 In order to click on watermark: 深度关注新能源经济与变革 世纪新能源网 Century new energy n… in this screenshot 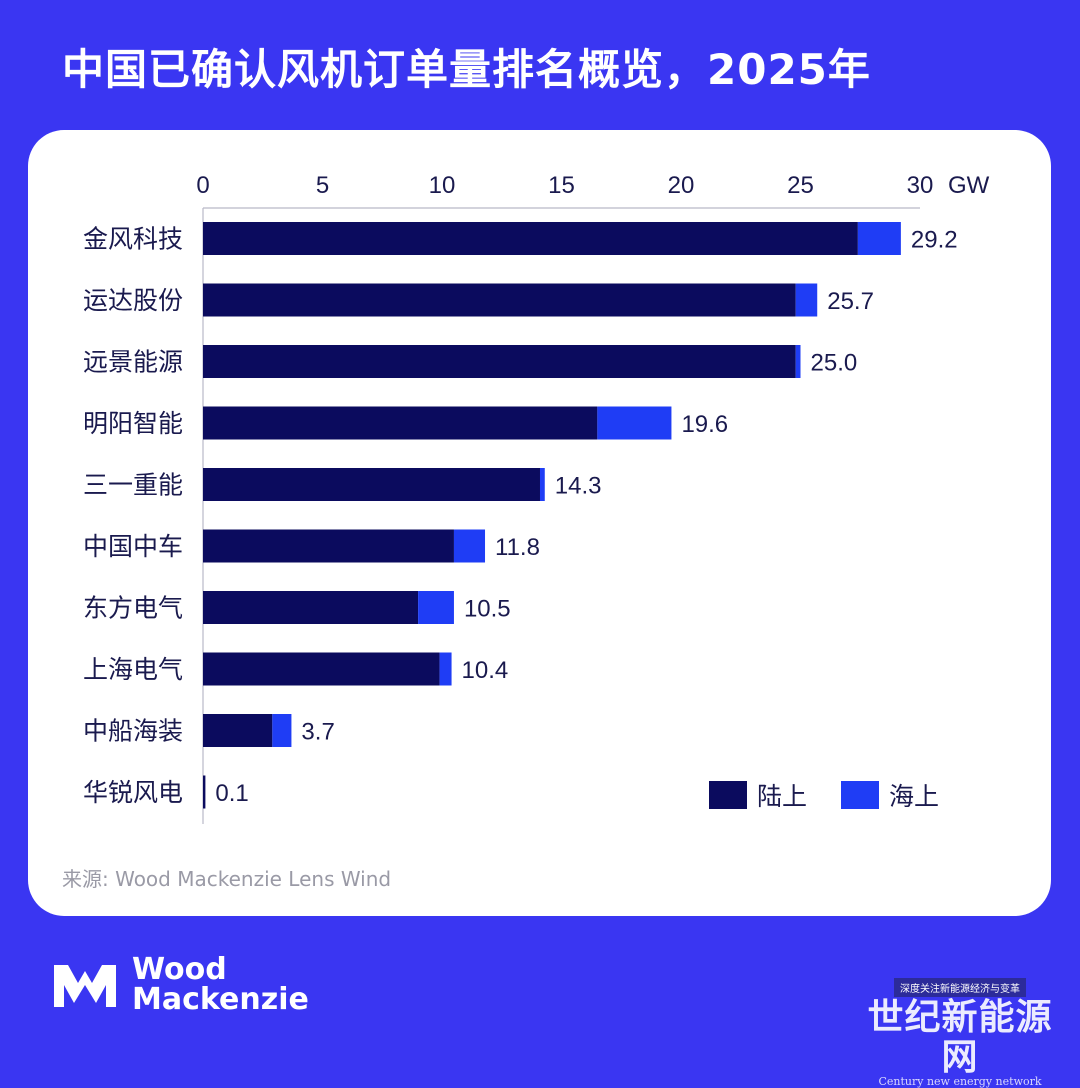, I will do `click(960, 1033)`.